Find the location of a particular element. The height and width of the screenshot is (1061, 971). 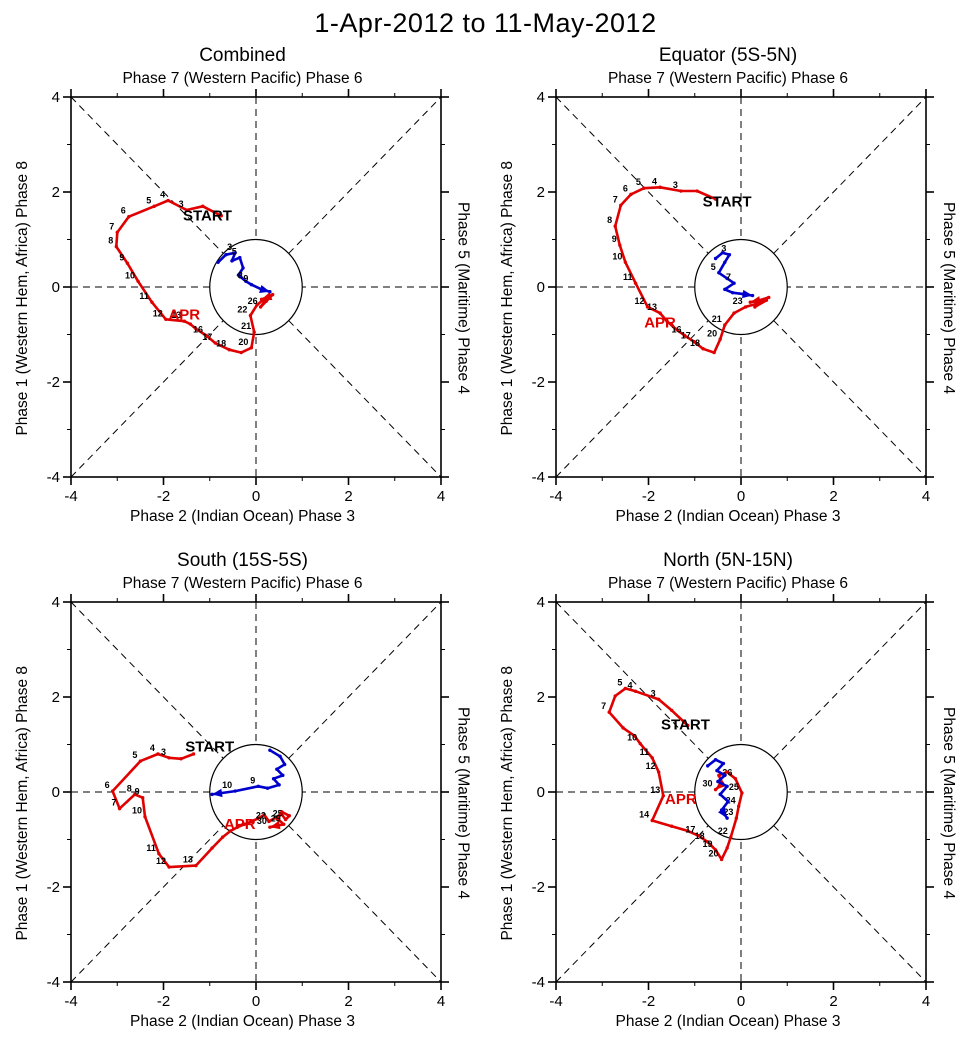

day-label: 12 is located at coordinates (161, 861).